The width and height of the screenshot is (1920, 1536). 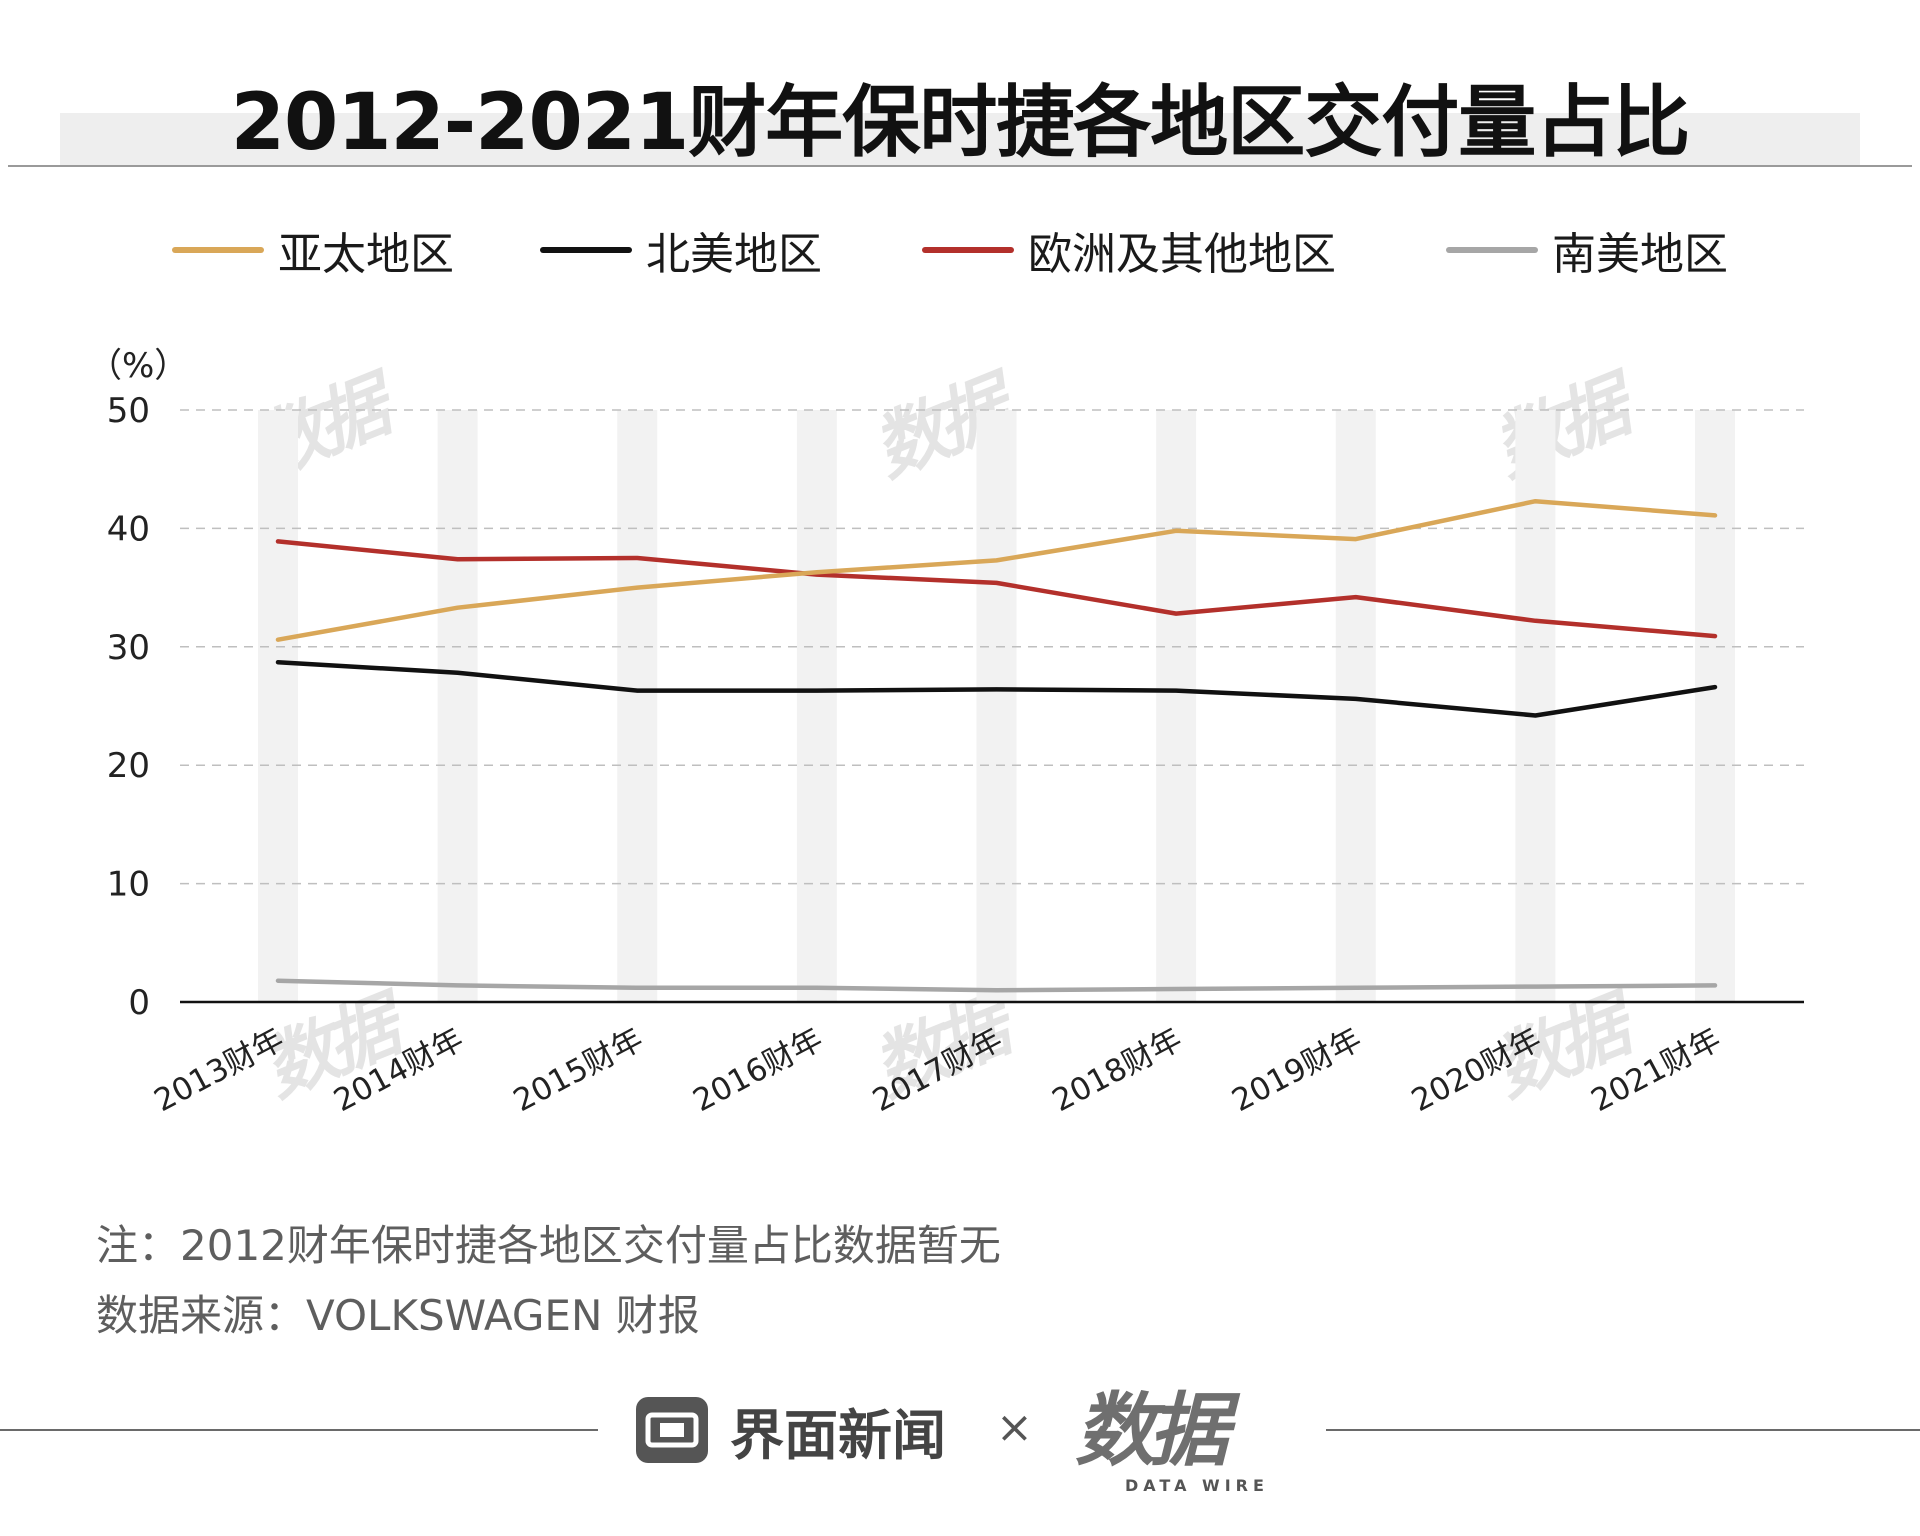 What do you see at coordinates (218, 250) in the screenshot?
I see `legend-swatch-asia-pacific` at bounding box center [218, 250].